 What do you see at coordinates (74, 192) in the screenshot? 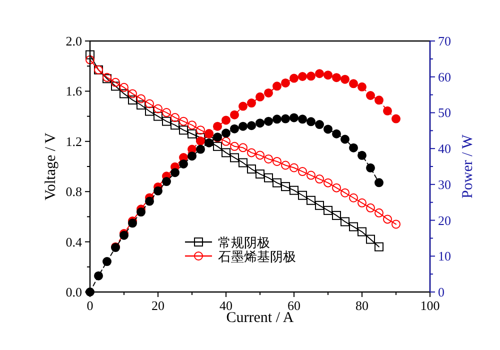
I see `y-tick-label: 0.8` at bounding box center [74, 192].